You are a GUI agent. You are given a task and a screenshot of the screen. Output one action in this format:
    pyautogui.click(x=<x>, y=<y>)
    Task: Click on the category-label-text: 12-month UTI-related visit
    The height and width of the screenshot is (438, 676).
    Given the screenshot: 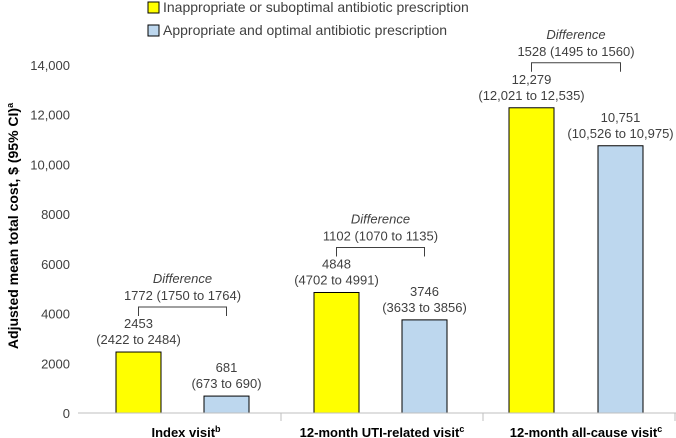 What is the action you would take?
    pyautogui.click(x=380, y=431)
    